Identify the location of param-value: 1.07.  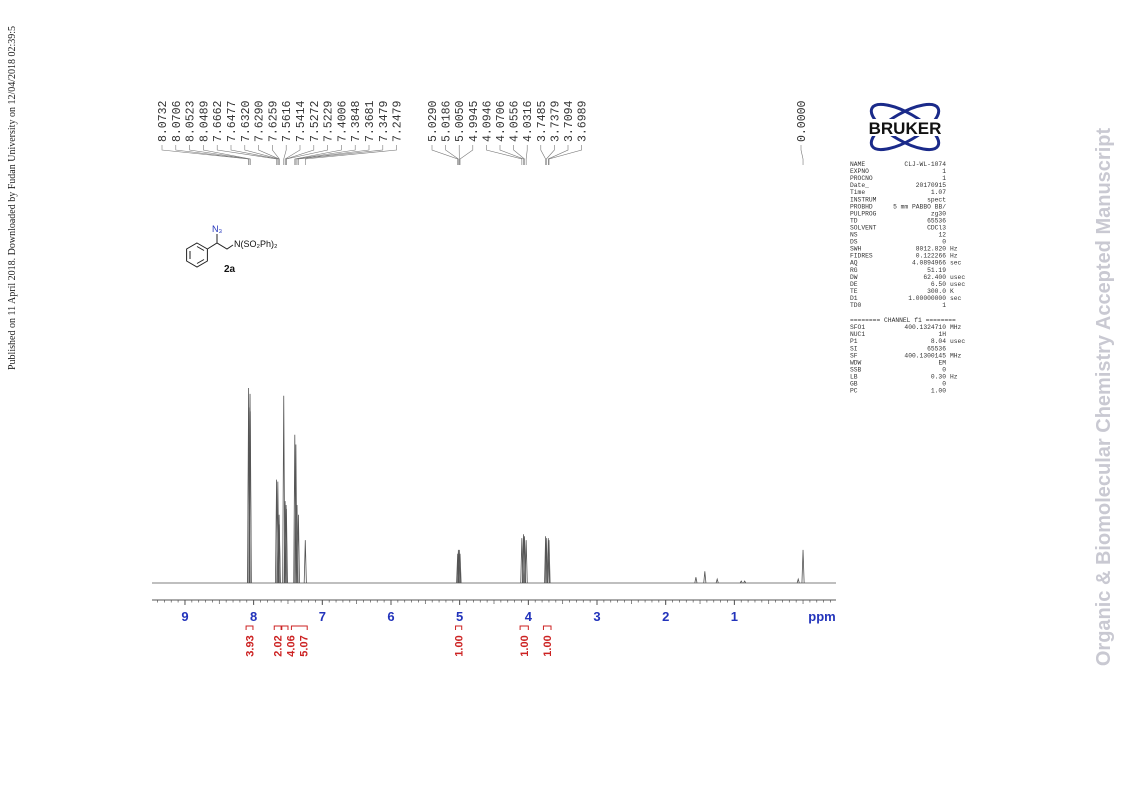
(938, 192).